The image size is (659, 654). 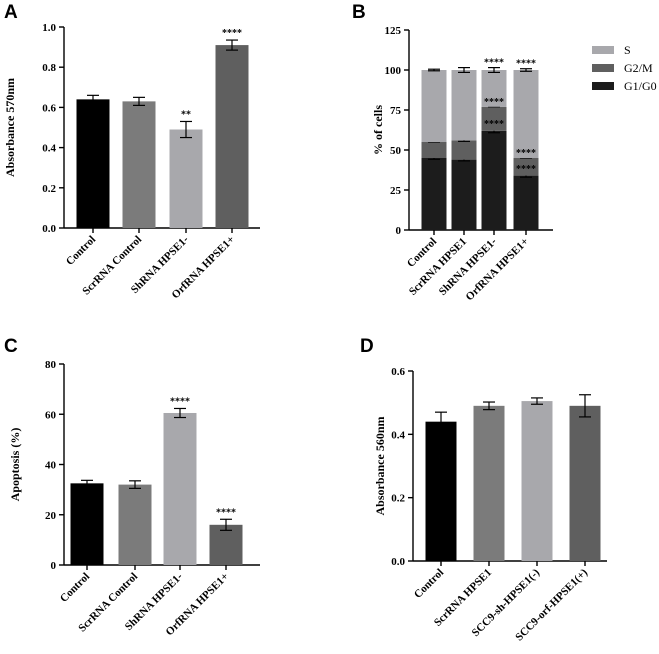 I want to click on y-tick-label: 50, so click(x=396, y=151).